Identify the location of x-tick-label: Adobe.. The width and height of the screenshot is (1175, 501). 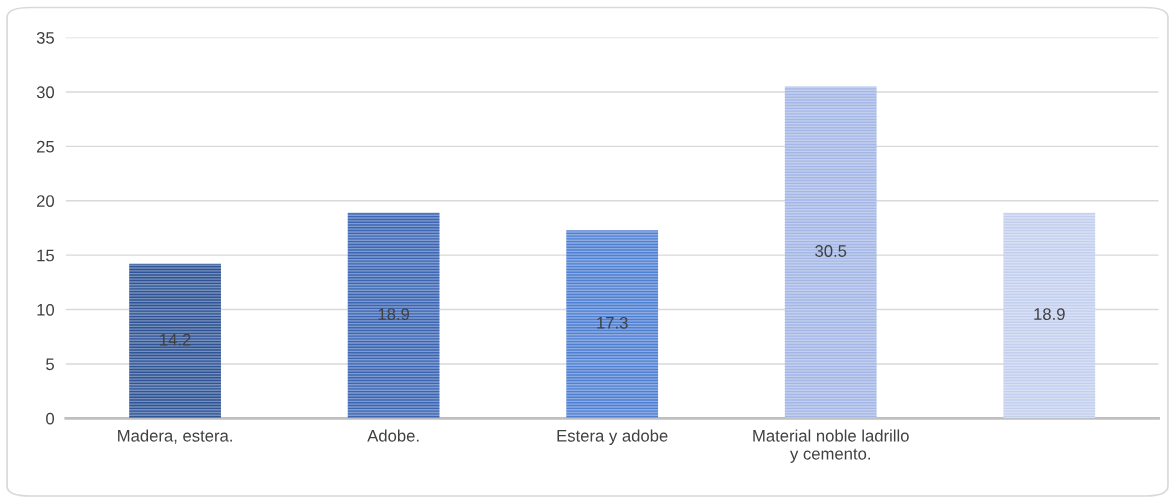
(393, 435).